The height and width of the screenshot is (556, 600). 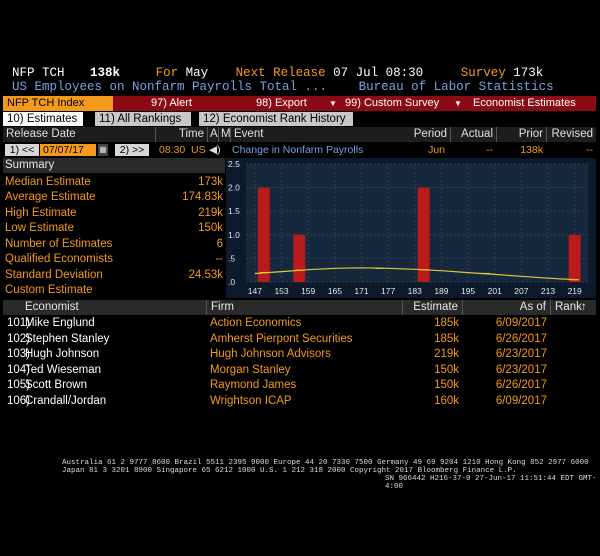 What do you see at coordinates (19, 369) in the screenshot?
I see `economist-row-id: 104)` at bounding box center [19, 369].